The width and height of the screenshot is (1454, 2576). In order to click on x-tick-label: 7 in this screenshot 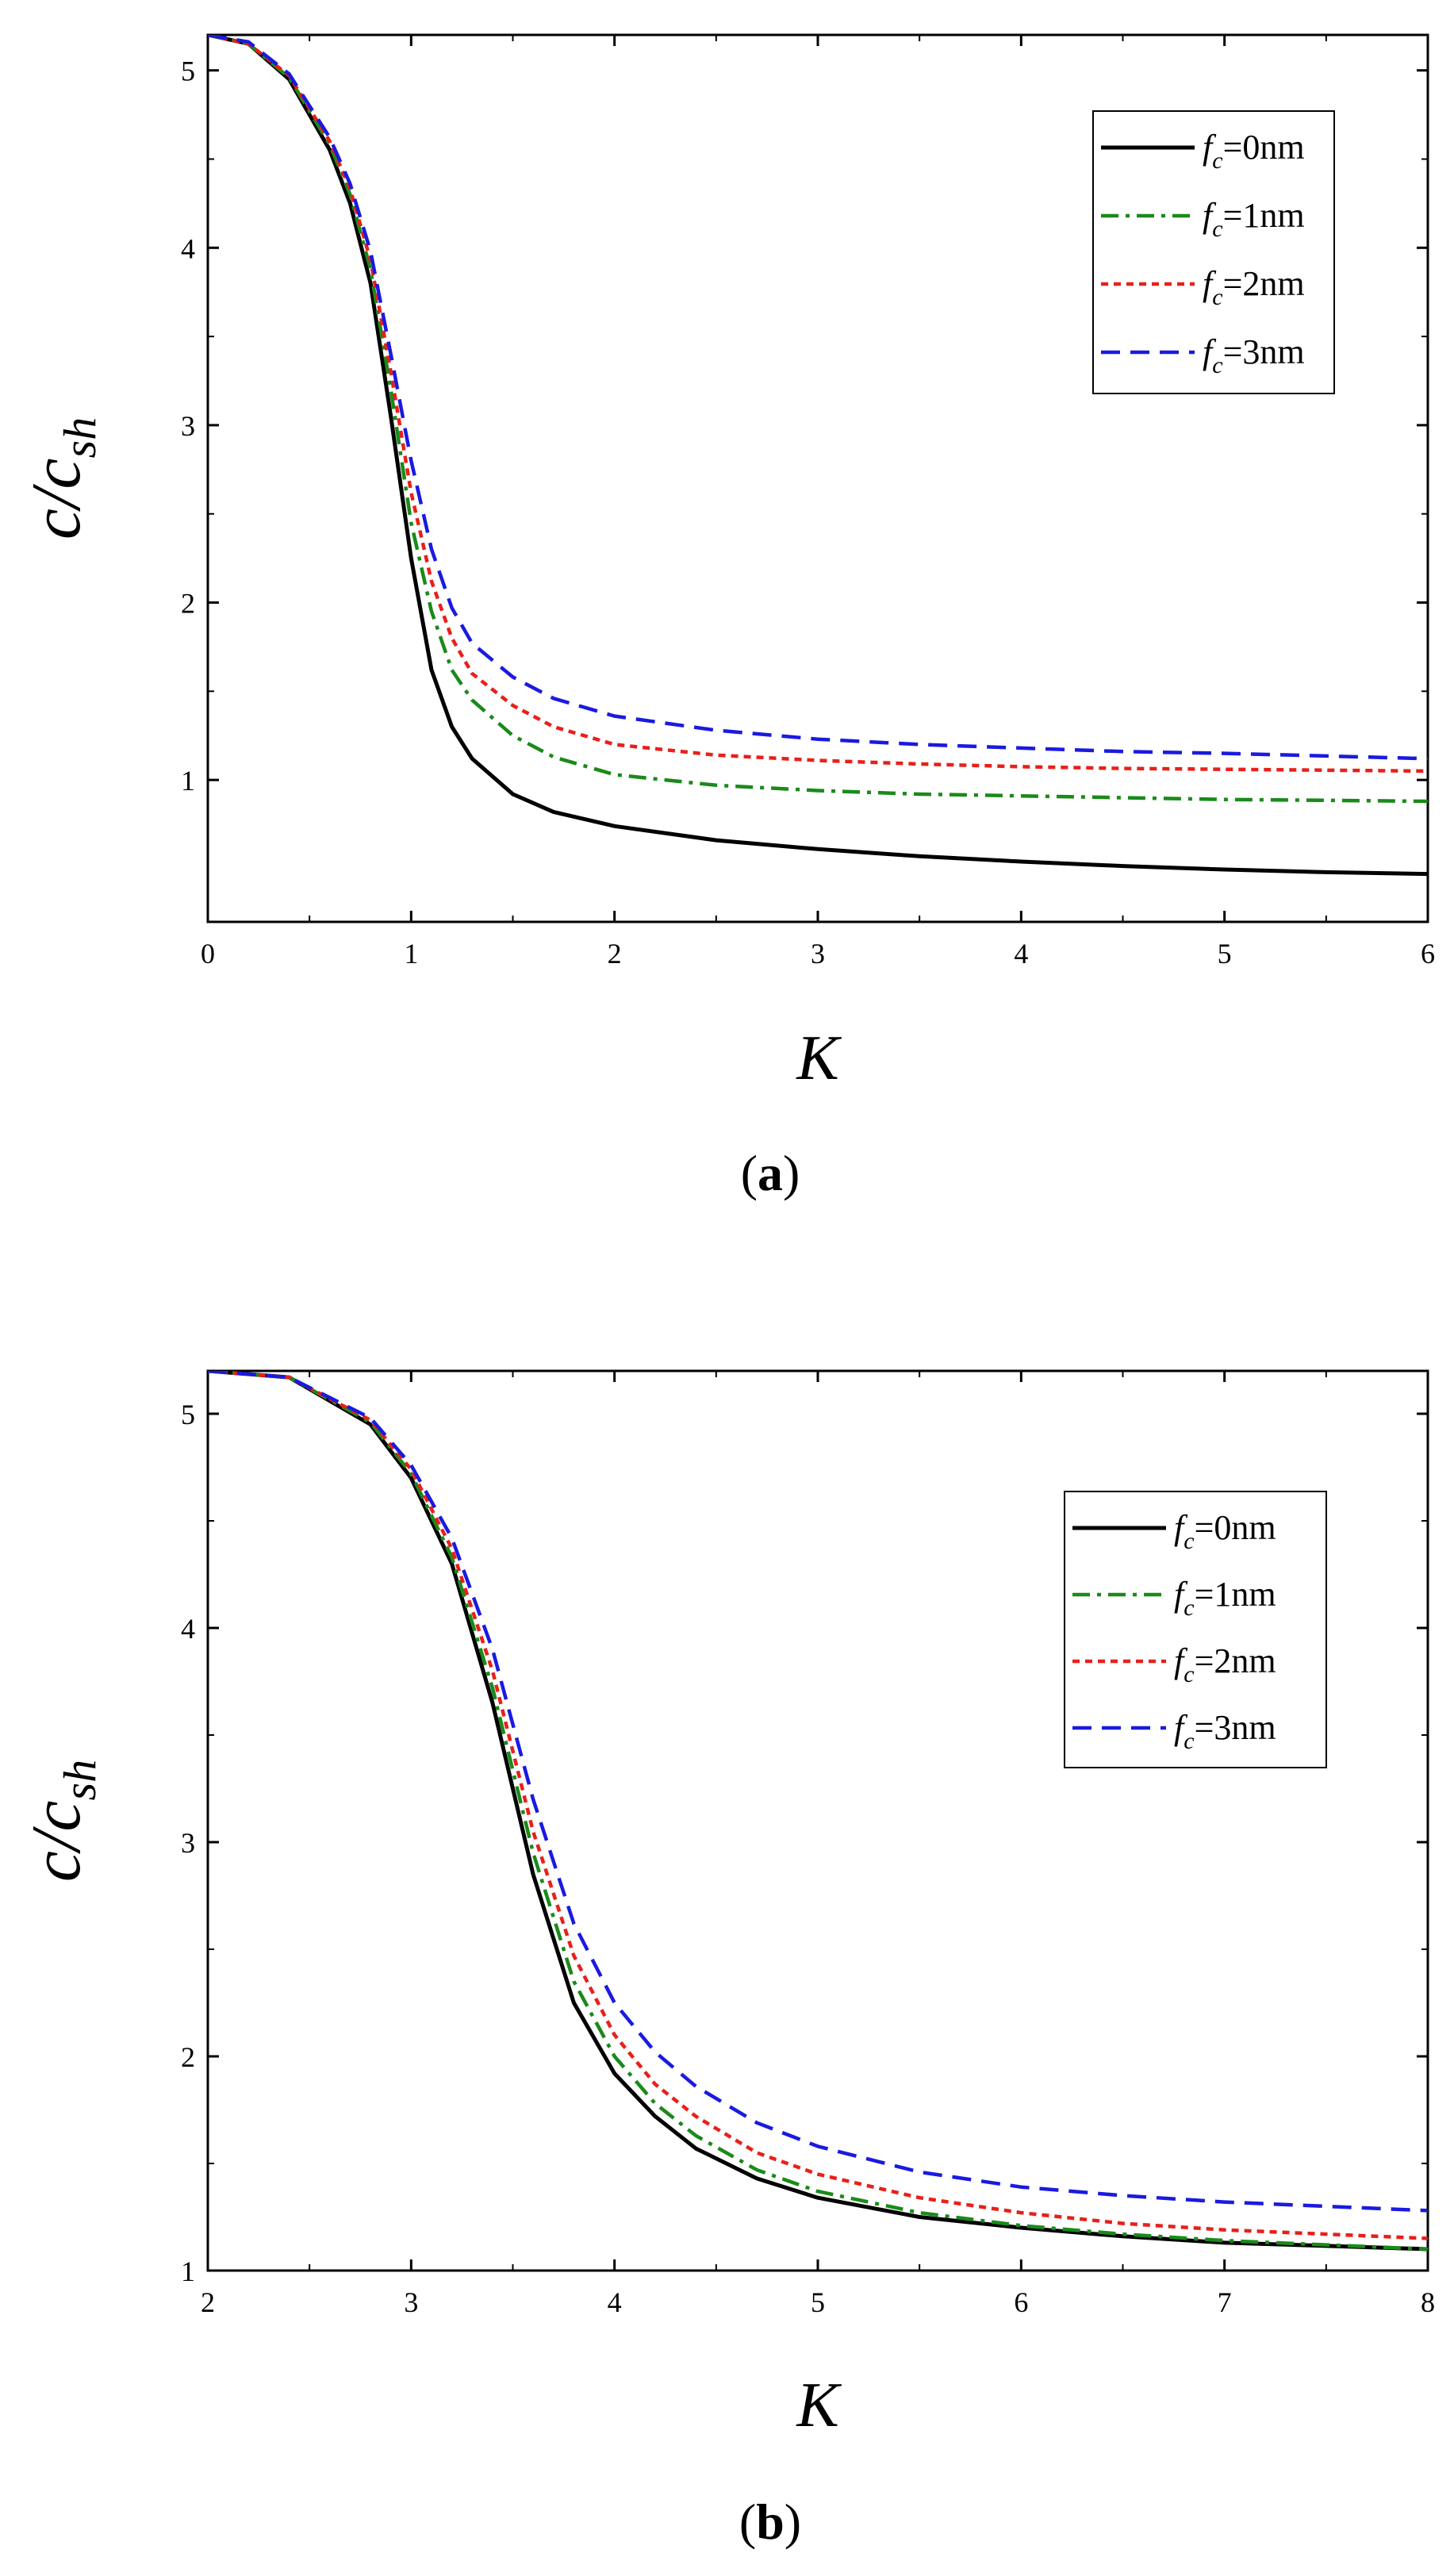, I will do `click(1225, 2302)`.